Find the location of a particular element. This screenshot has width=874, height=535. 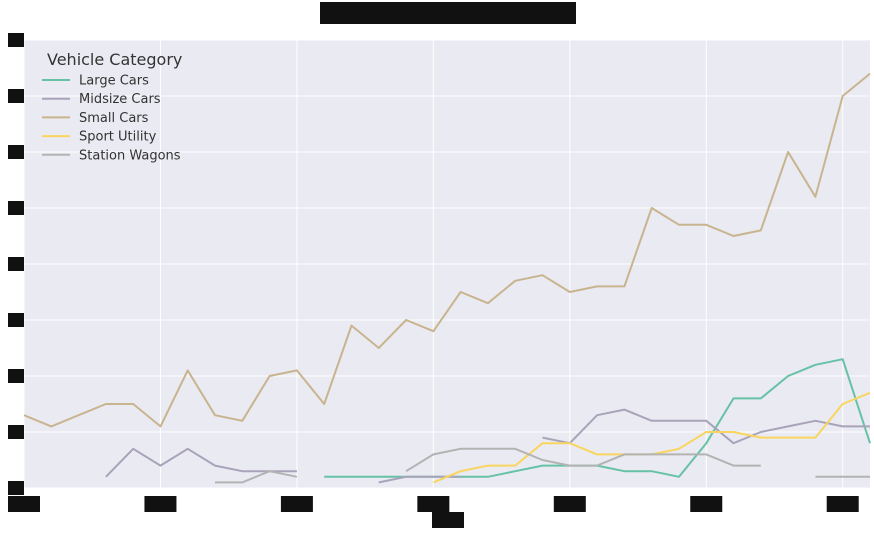

legend-label-small-cars: Small Cars is located at coordinates (114, 118).